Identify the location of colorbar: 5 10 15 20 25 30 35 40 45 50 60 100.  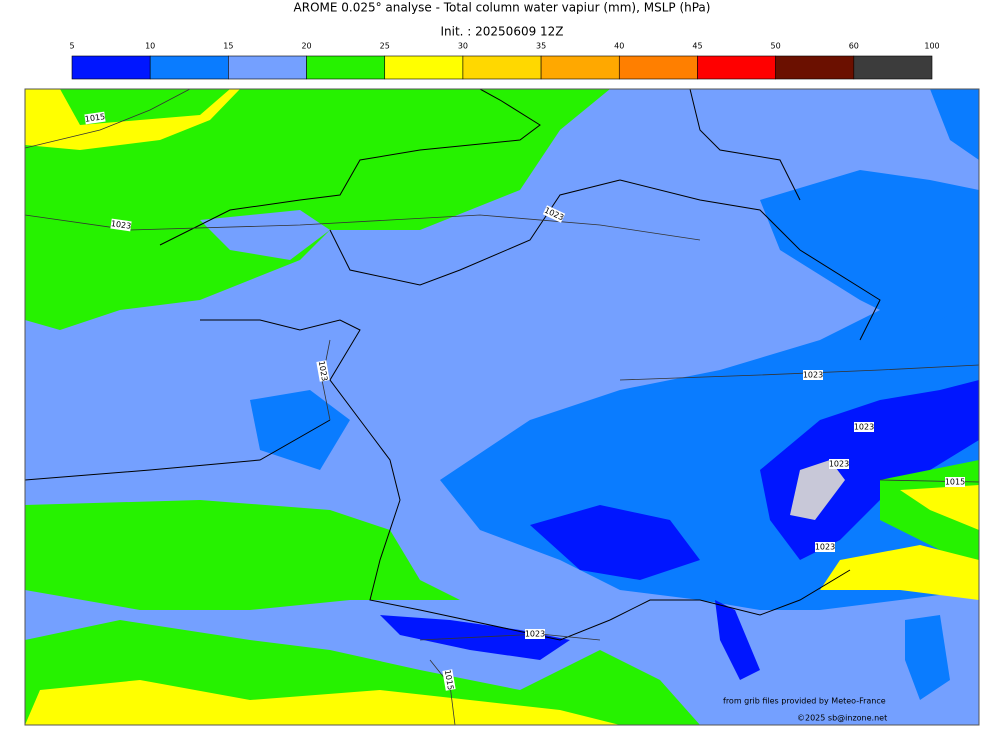
(504, 61).